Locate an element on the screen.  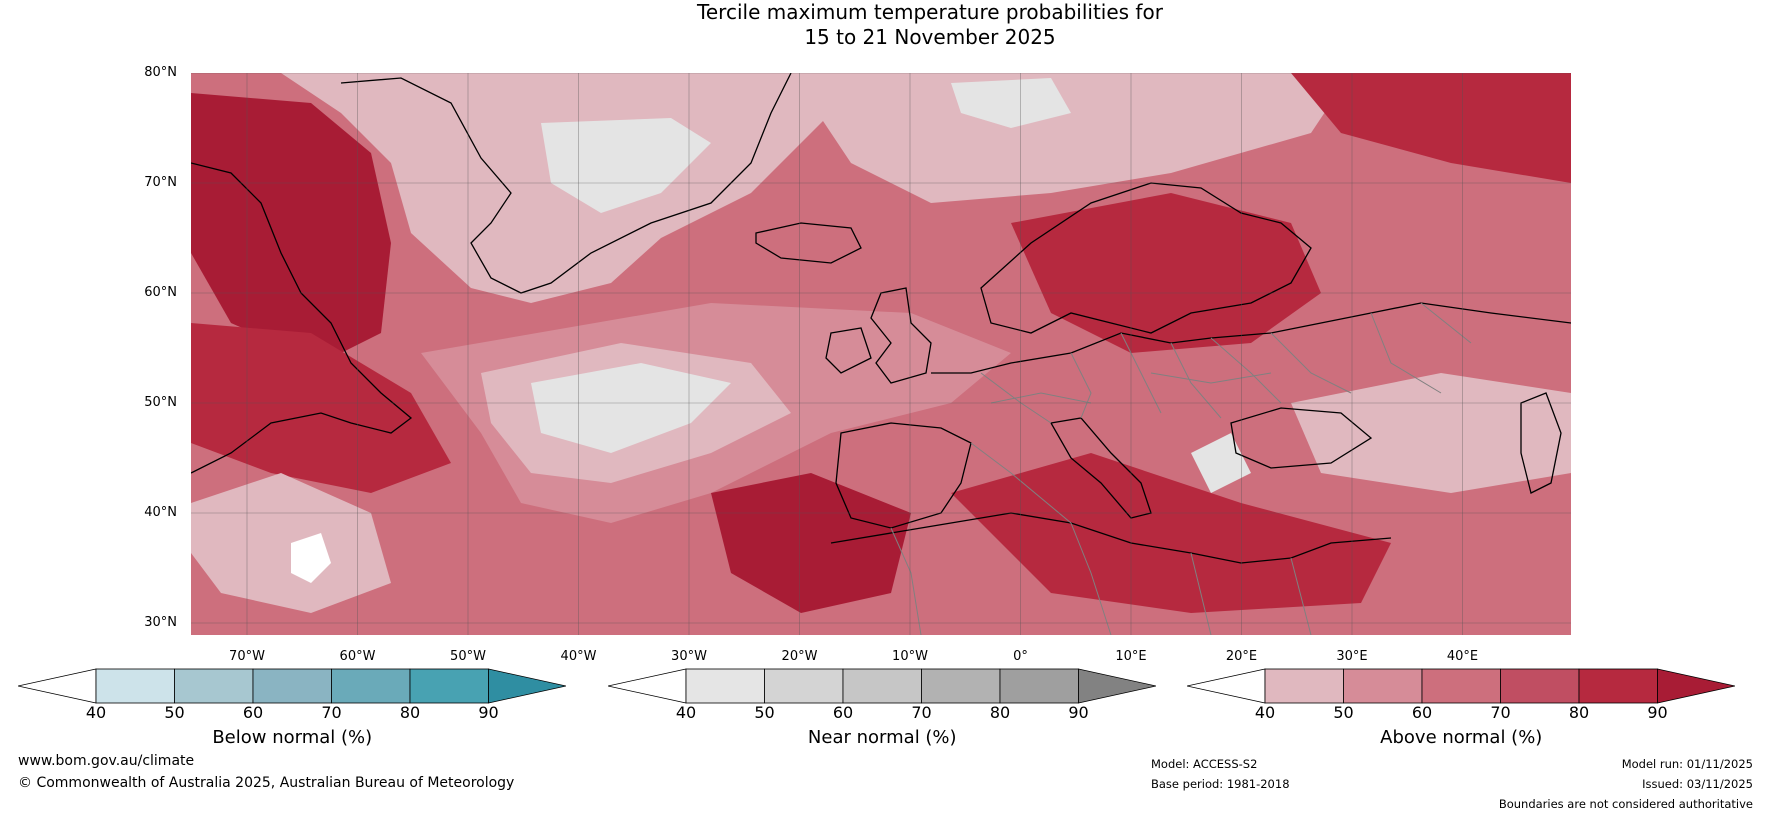
caspian-coast is located at coordinates (1541, 443).